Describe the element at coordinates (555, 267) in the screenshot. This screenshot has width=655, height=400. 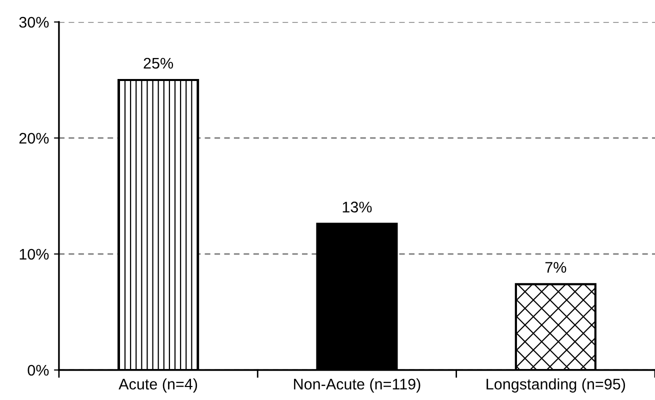
I see `data-label: 7%` at that location.